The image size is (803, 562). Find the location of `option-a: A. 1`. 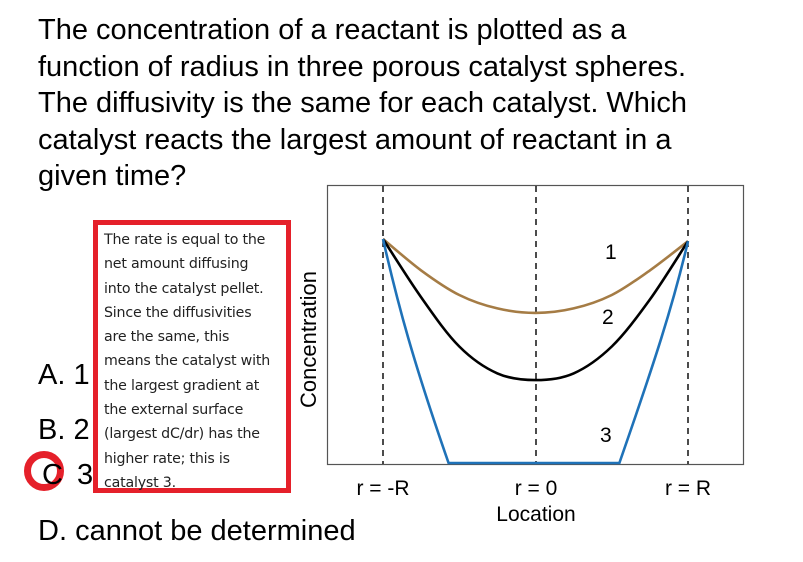

option-a: A. 1 is located at coordinates (64, 375).